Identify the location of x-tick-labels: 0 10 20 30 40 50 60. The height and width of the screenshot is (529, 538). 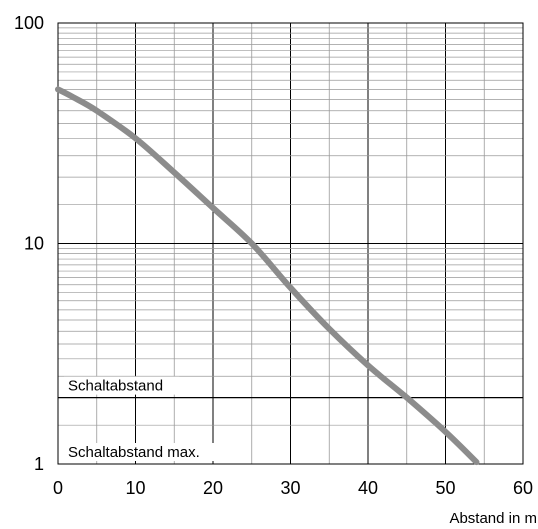
(293, 488).